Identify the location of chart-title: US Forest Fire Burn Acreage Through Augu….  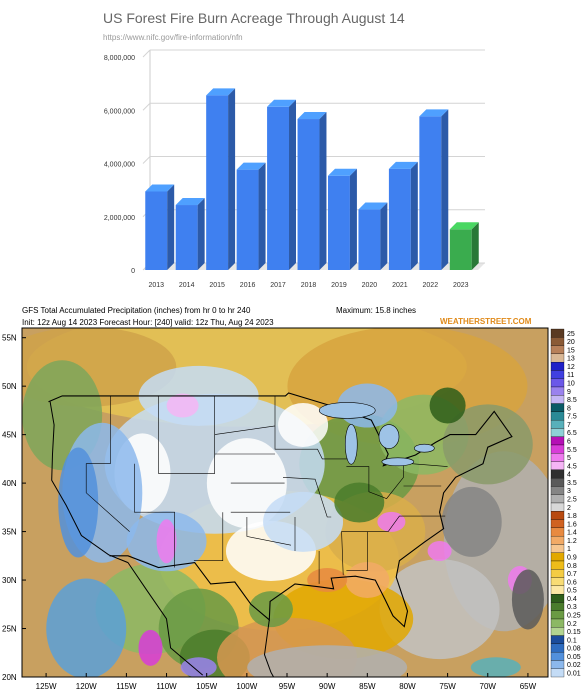
(254, 18).